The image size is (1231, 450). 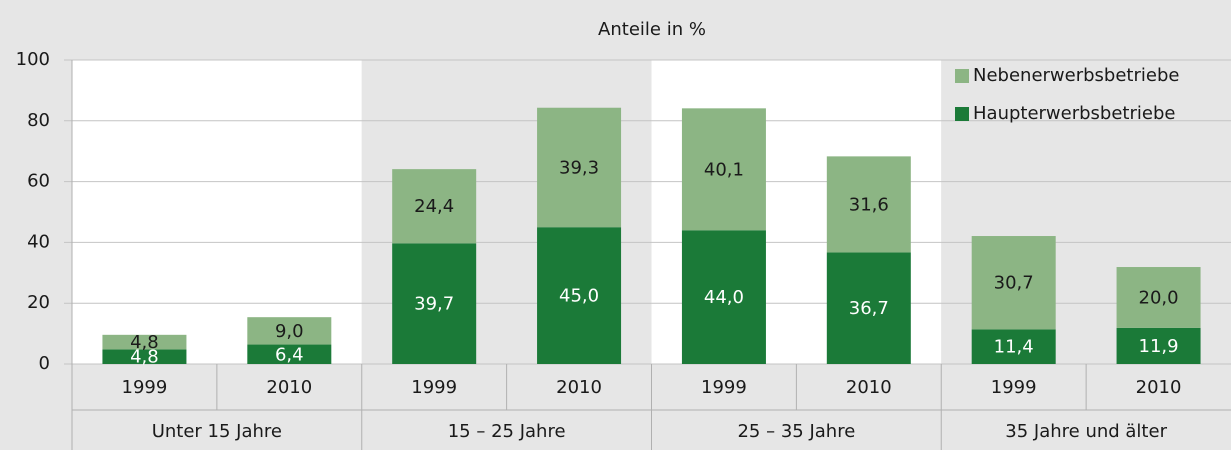 I want to click on y-tick-label: 80, so click(x=38, y=120).